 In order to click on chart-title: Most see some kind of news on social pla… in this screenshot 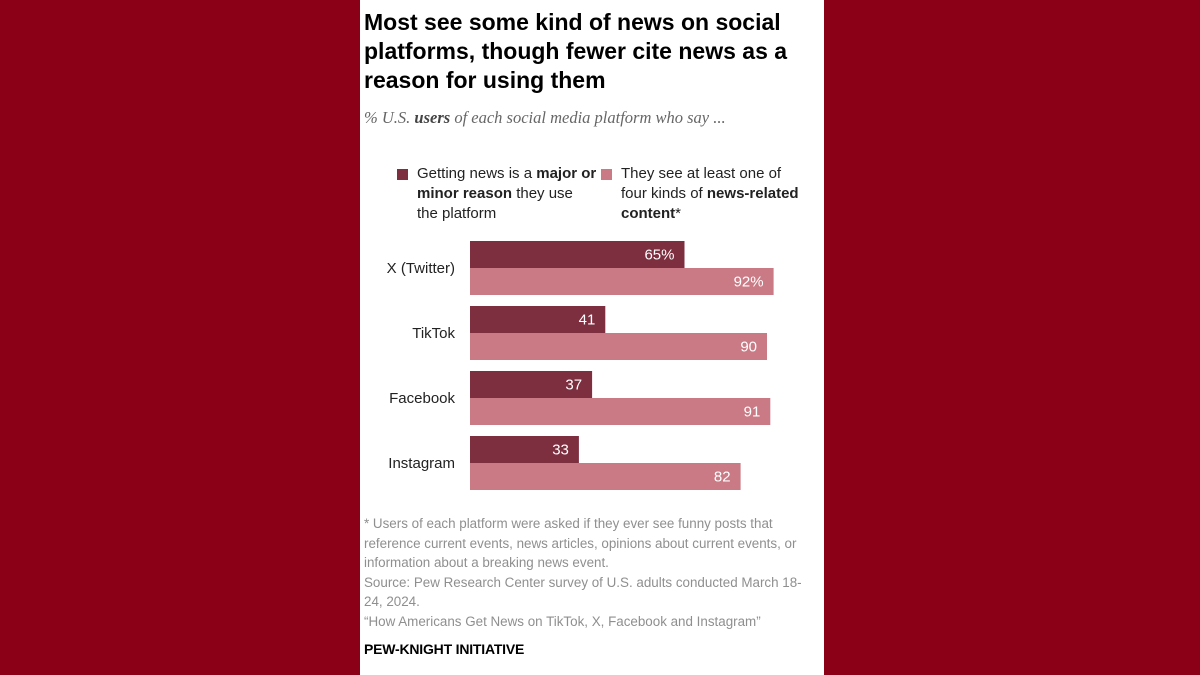, I will do `click(576, 51)`.